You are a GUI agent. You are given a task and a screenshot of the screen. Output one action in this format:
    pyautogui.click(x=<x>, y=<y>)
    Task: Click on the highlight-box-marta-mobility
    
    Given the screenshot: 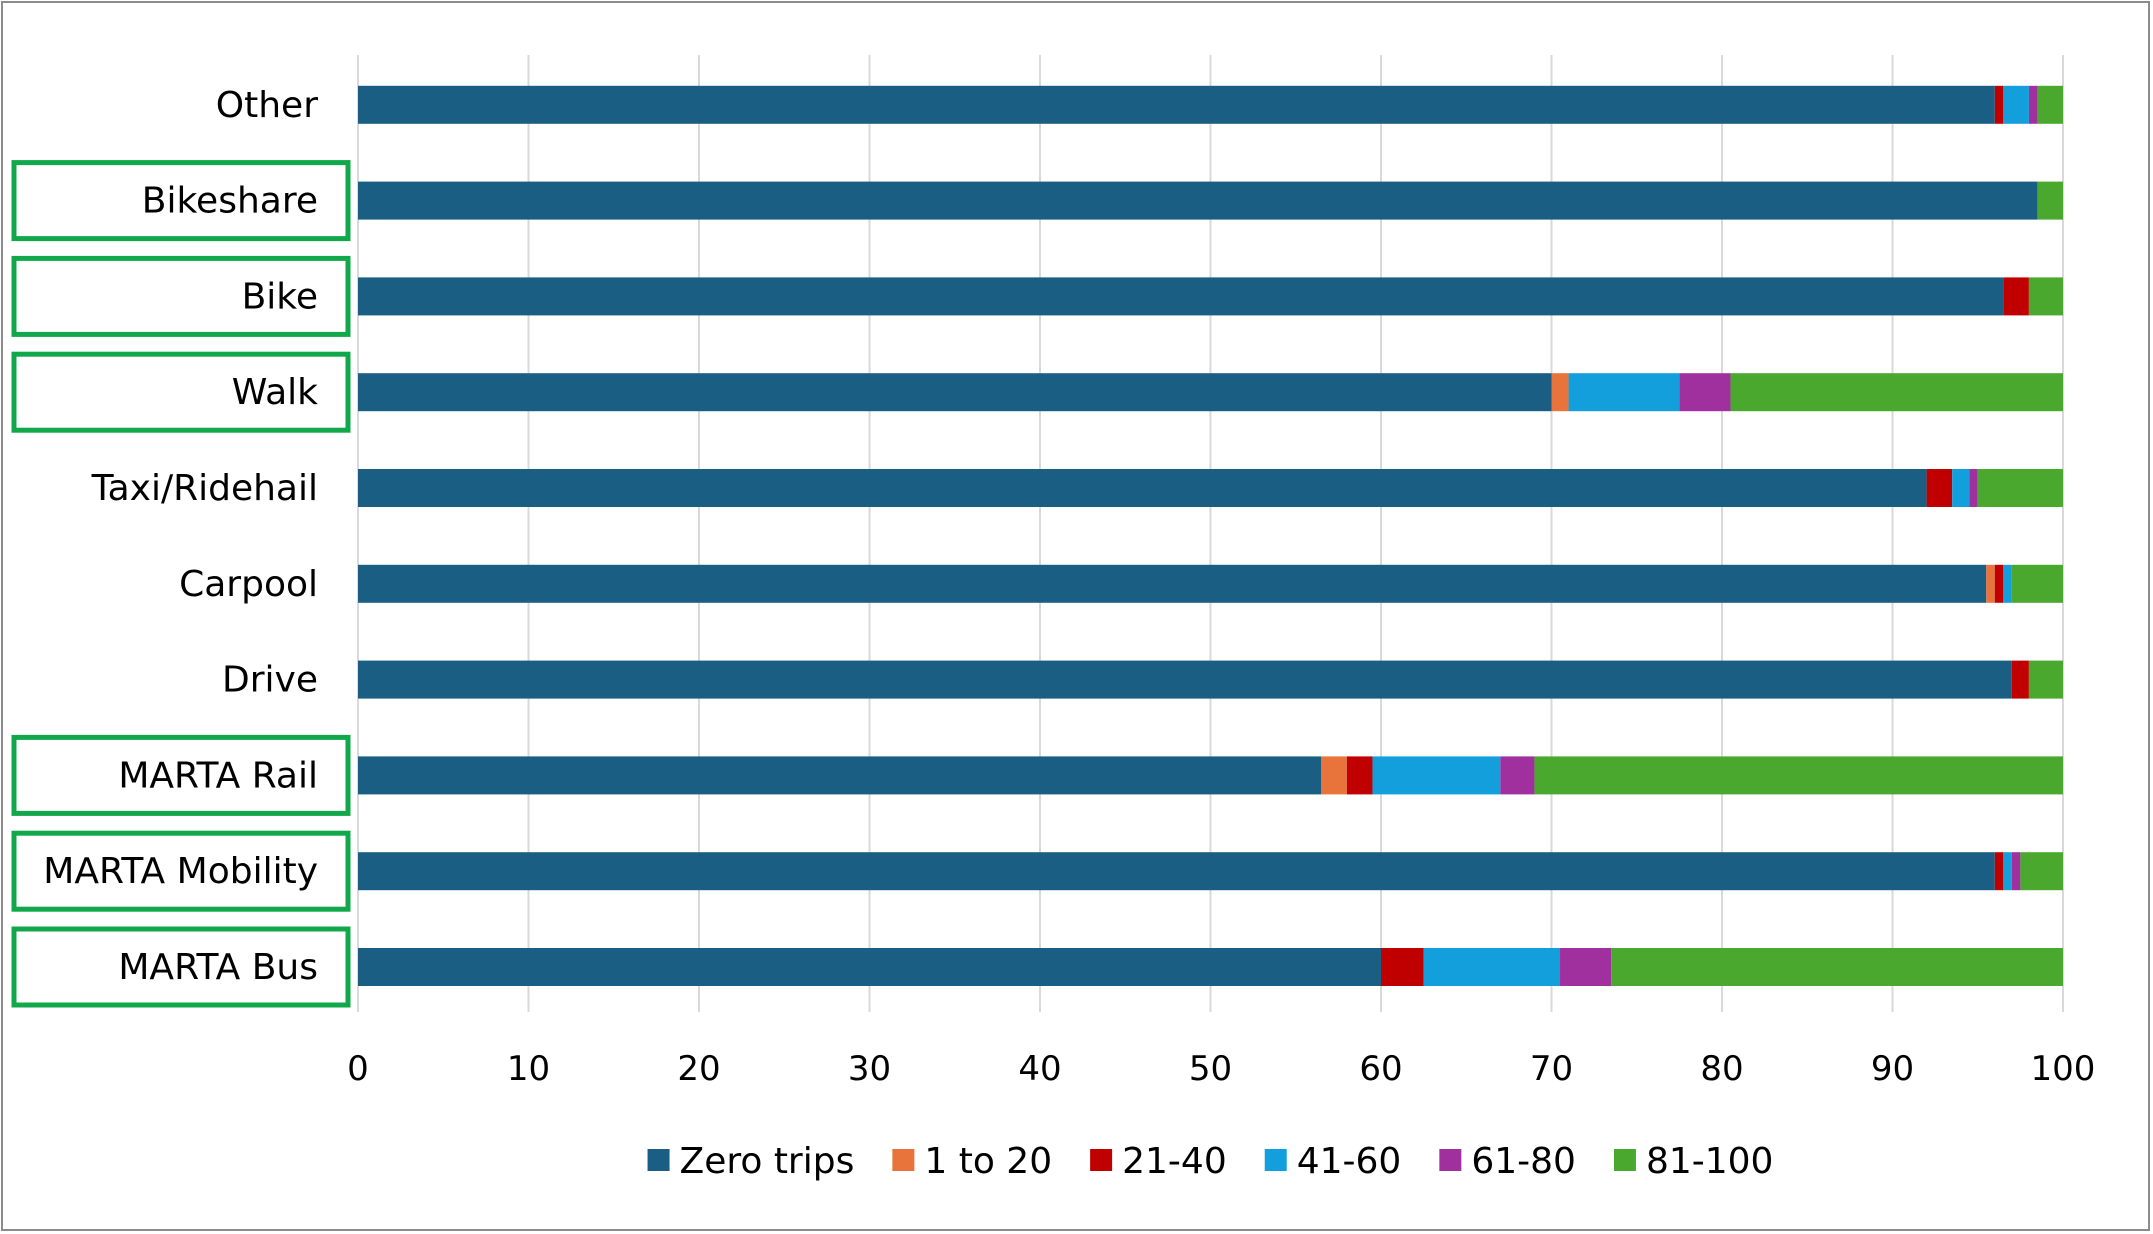 What is the action you would take?
    pyautogui.click(x=181, y=871)
    